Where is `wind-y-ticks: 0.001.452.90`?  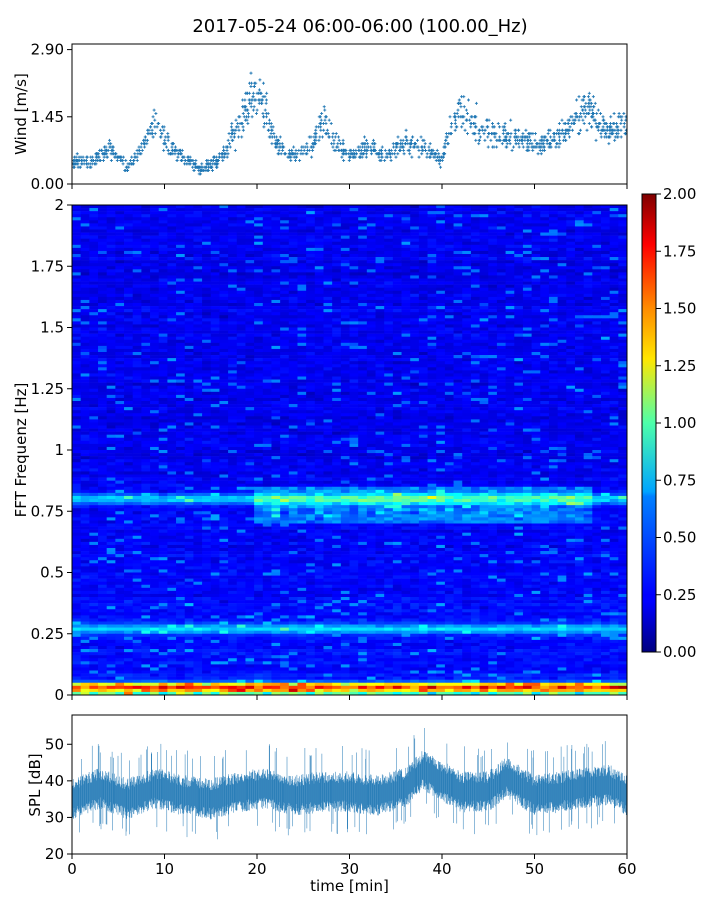 wind-y-ticks: 0.001.452.90 is located at coordinates (51, 117).